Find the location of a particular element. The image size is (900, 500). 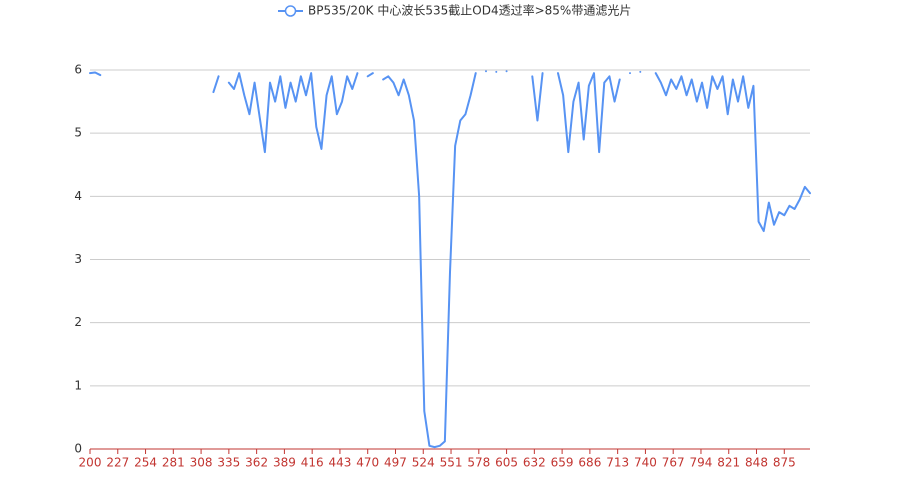

x-tick-label: 389 is located at coordinates (284, 463).